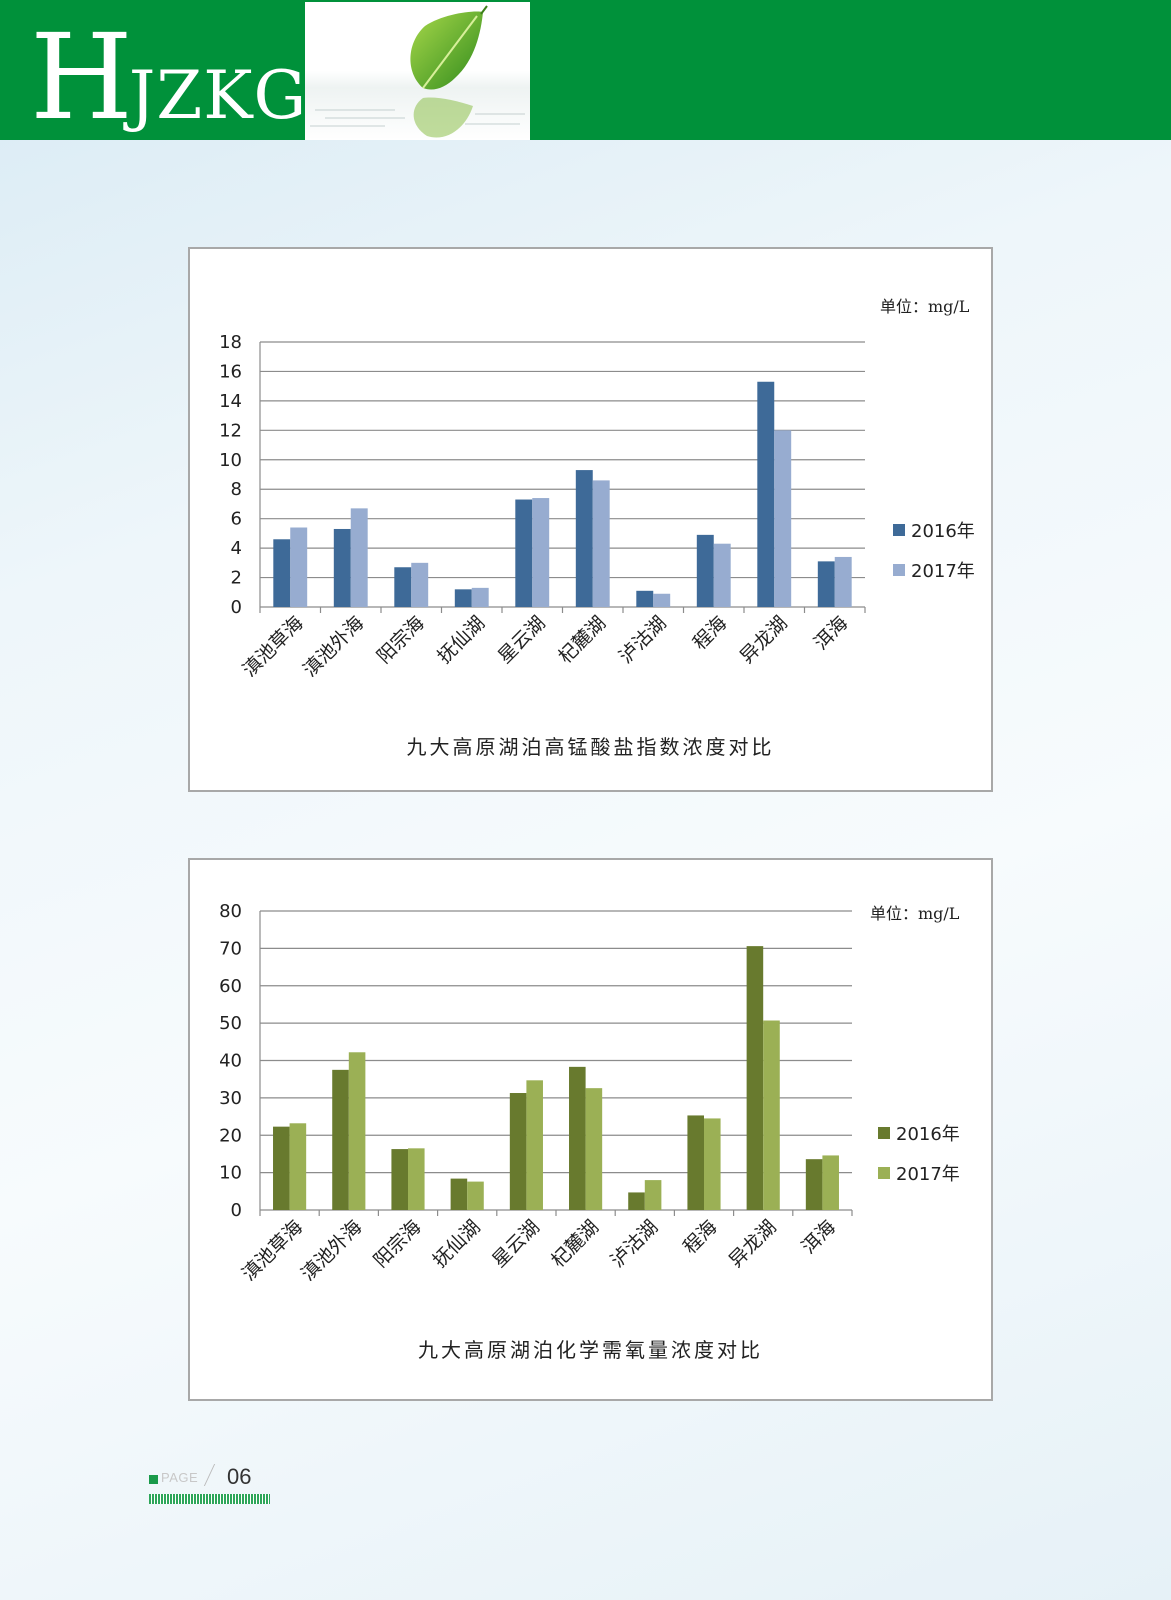 The image size is (1171, 1600). I want to click on page-marker, so click(153, 1479).